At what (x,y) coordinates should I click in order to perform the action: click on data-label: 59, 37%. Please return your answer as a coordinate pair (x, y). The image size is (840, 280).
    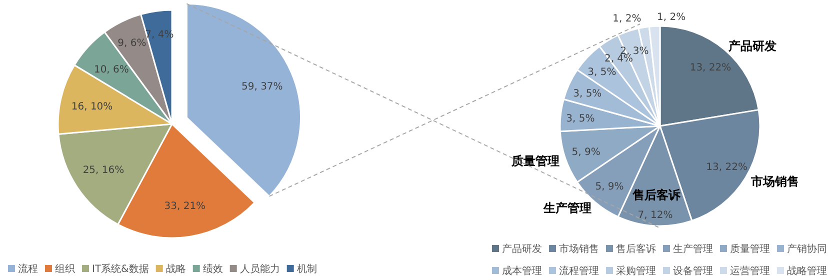
    Looking at the image, I should click on (262, 86).